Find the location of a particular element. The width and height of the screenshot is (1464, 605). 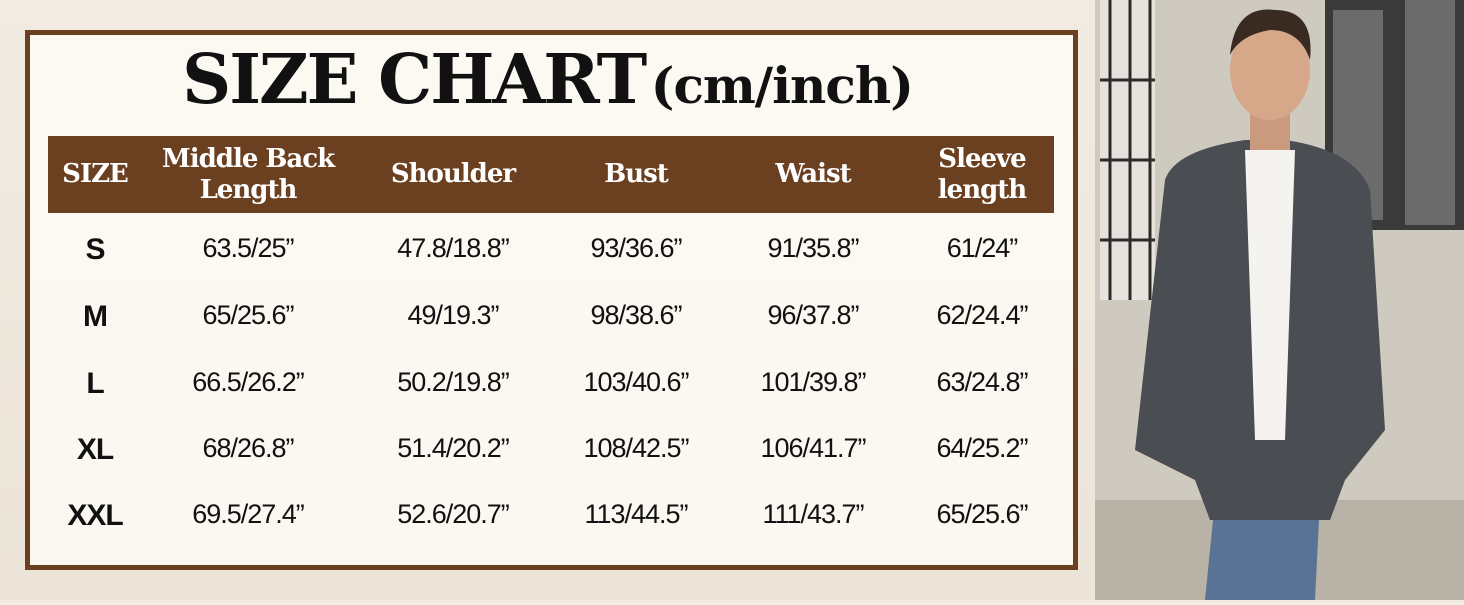

column-header: SIZE is located at coordinates (95, 174).